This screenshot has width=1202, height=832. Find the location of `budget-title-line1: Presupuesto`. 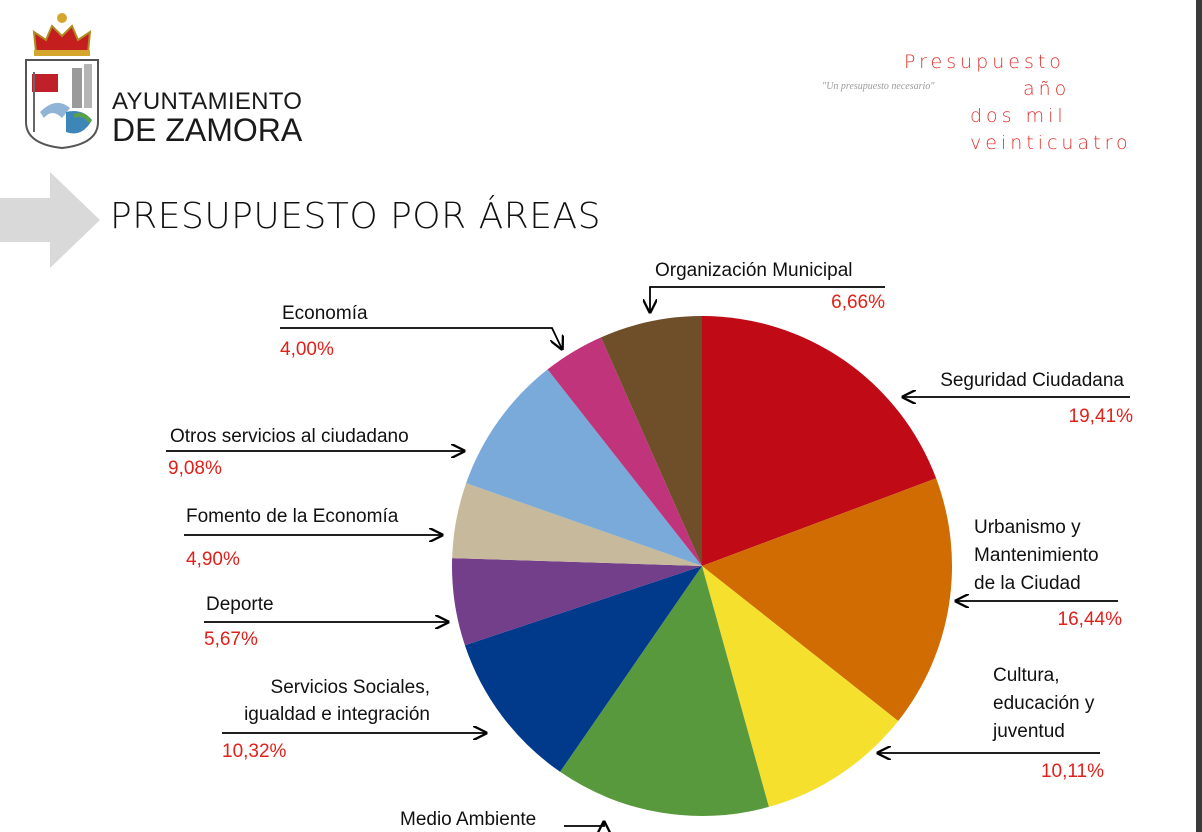

budget-title-line1: Presupuesto is located at coordinates (984, 62).